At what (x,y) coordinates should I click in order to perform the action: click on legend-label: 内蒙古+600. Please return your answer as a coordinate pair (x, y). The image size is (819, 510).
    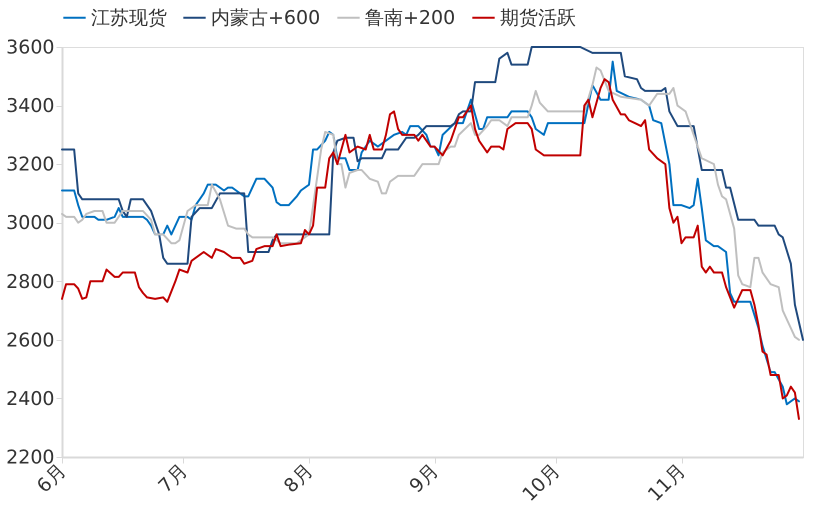
    Looking at the image, I should click on (265, 17).